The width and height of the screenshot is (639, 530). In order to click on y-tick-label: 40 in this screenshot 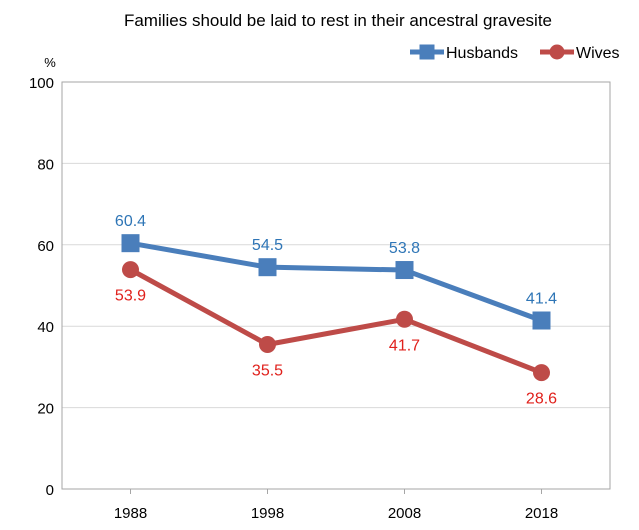, I will do `click(45, 327)`.